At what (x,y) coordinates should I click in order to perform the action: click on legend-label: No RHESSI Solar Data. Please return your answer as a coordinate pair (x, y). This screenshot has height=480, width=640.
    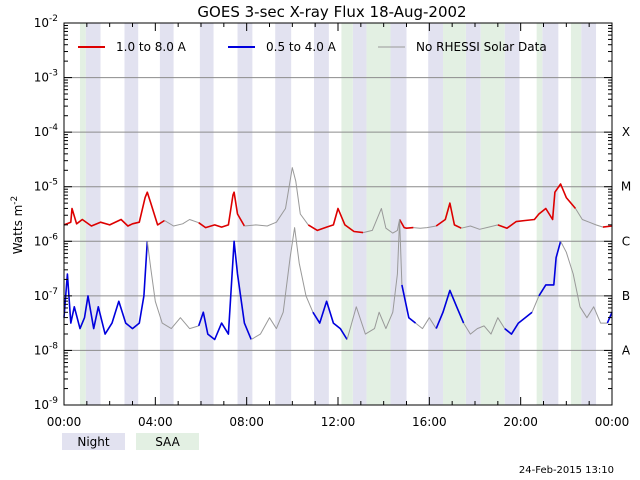
    Looking at the image, I should click on (481, 47).